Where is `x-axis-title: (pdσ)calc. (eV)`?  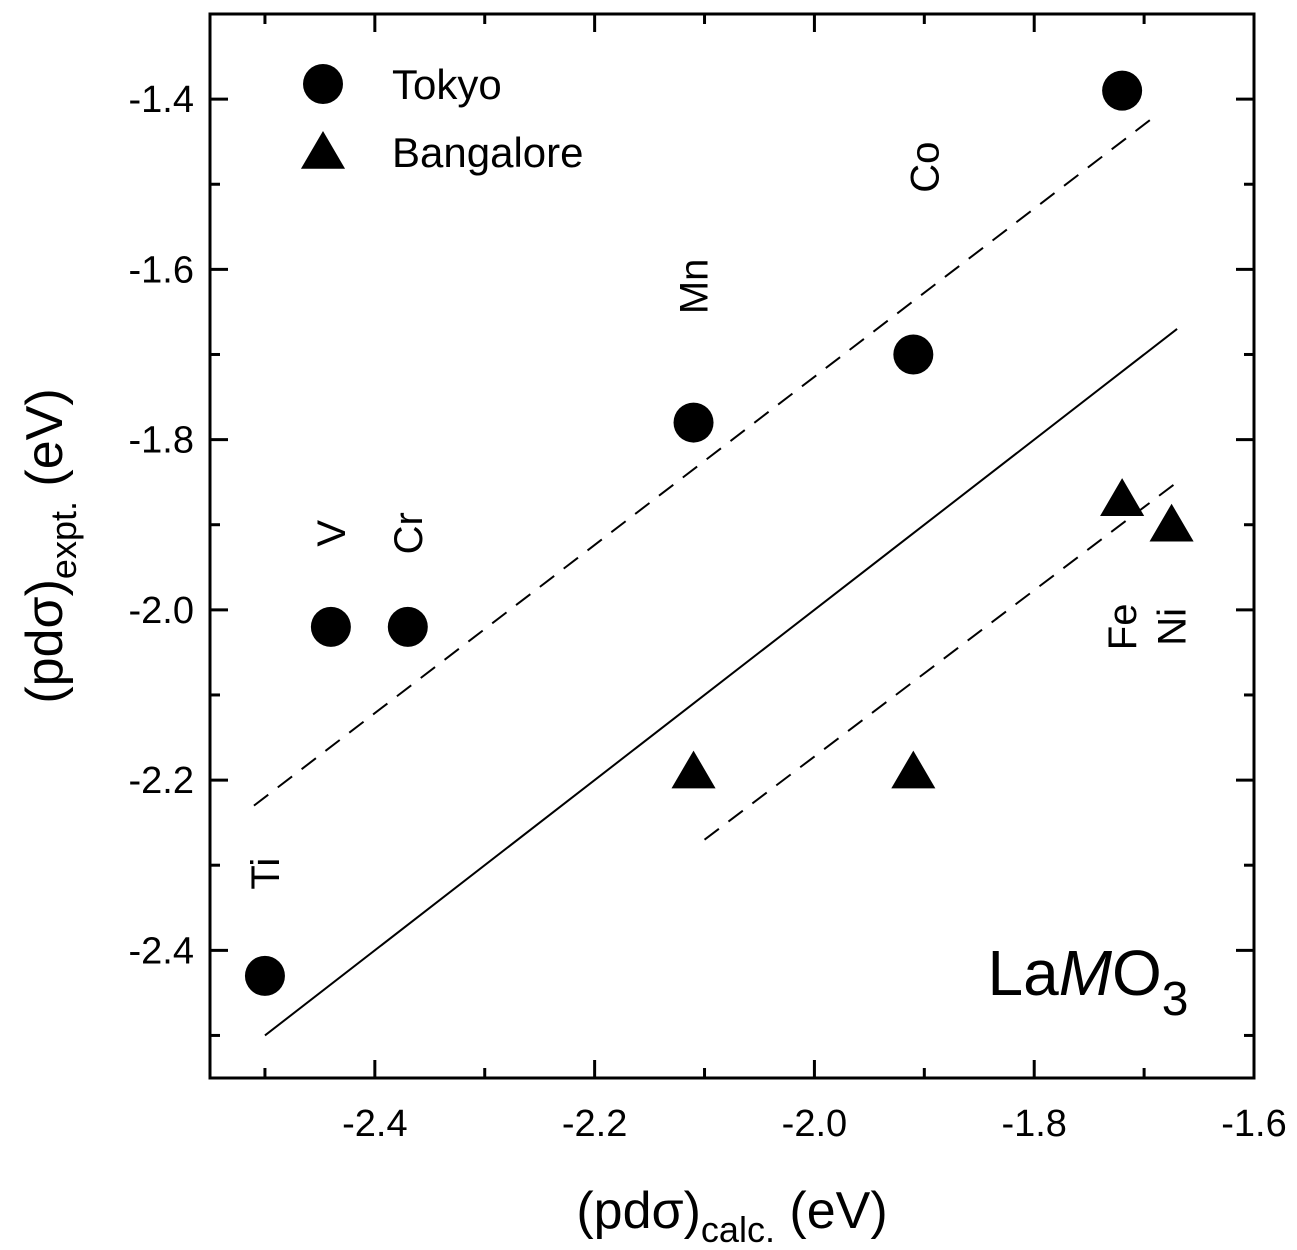 x-axis-title: (pdσ)calc. (eV) is located at coordinates (731, 1216).